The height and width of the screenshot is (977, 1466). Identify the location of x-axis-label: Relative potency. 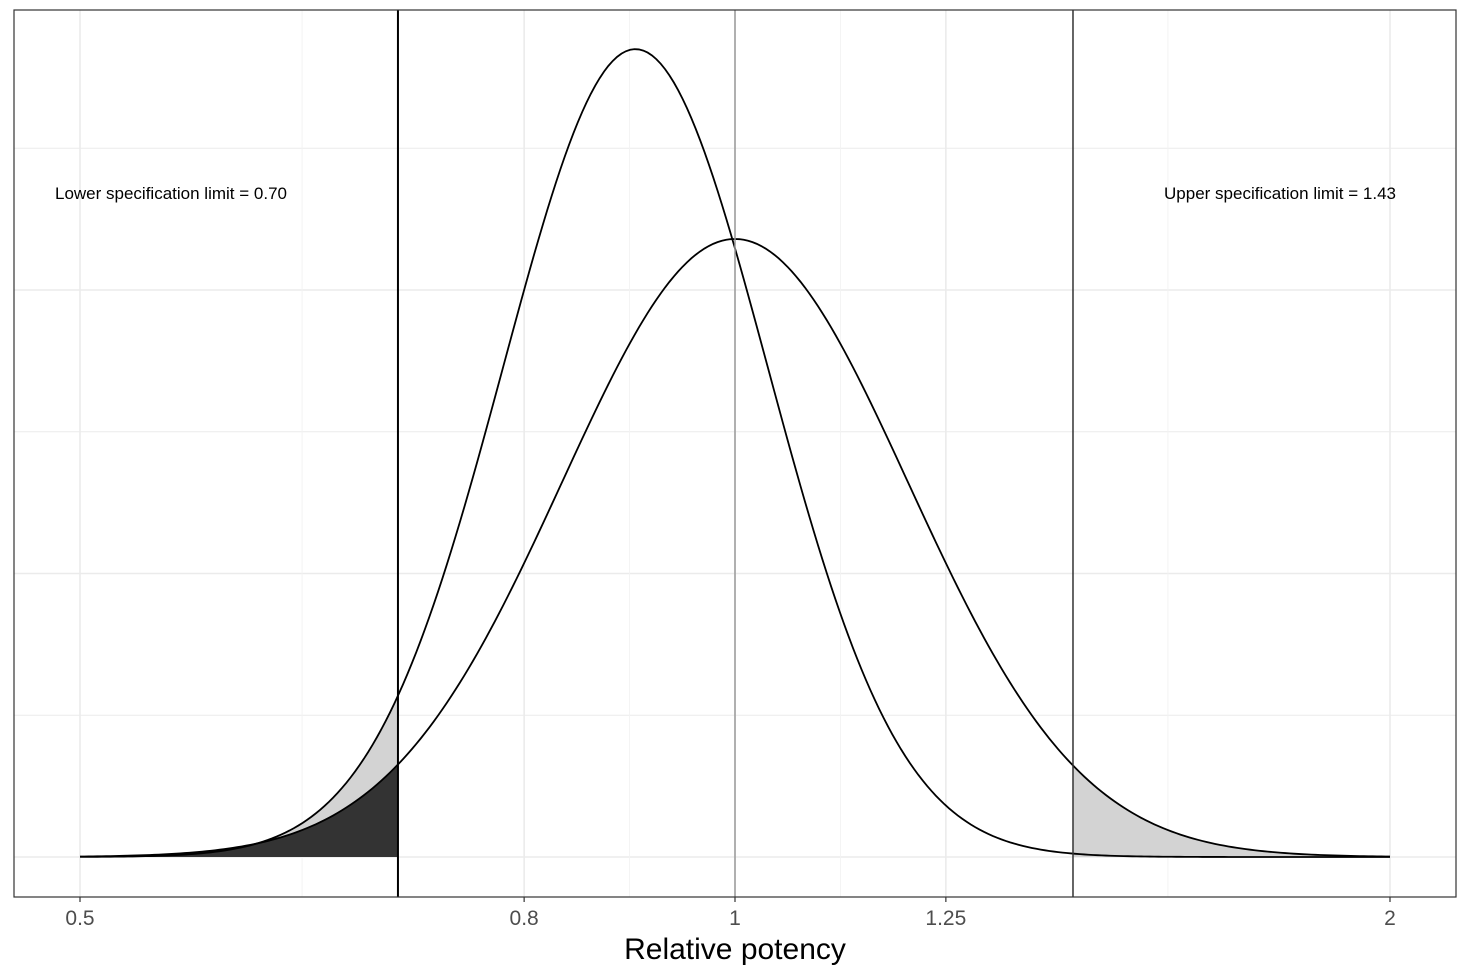
(735, 949).